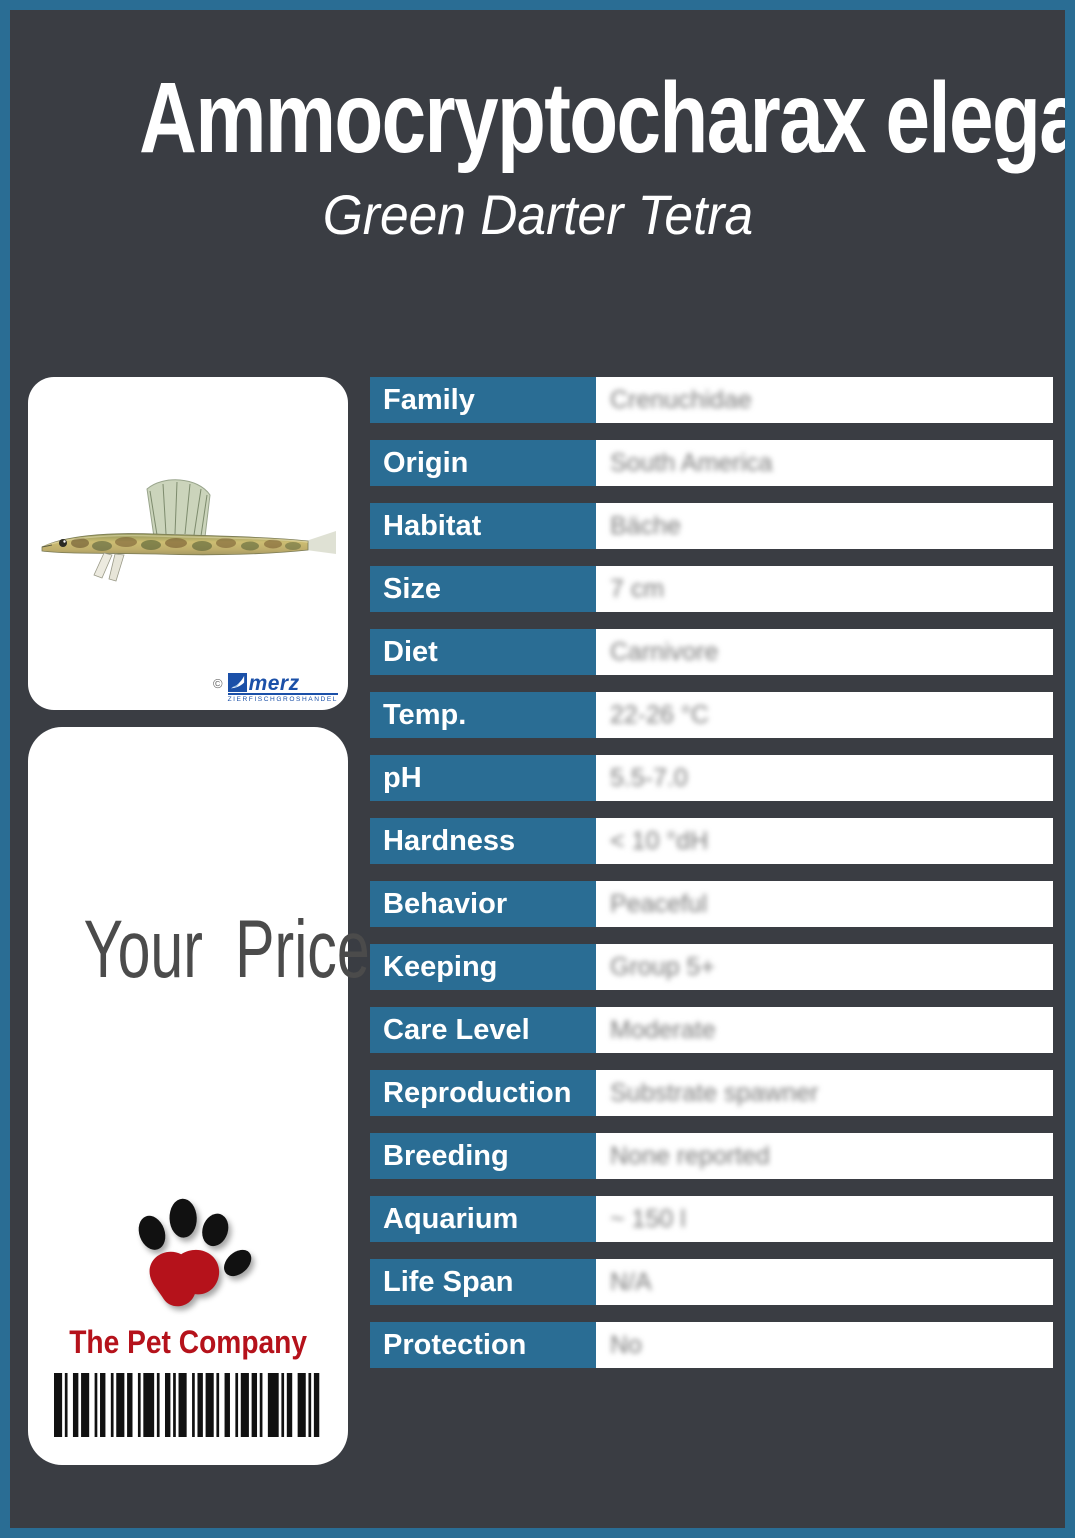 Image resolution: width=1075 pixels, height=1538 pixels. What do you see at coordinates (824, 841) in the screenshot?
I see `spec-value: < 10 °dH` at bounding box center [824, 841].